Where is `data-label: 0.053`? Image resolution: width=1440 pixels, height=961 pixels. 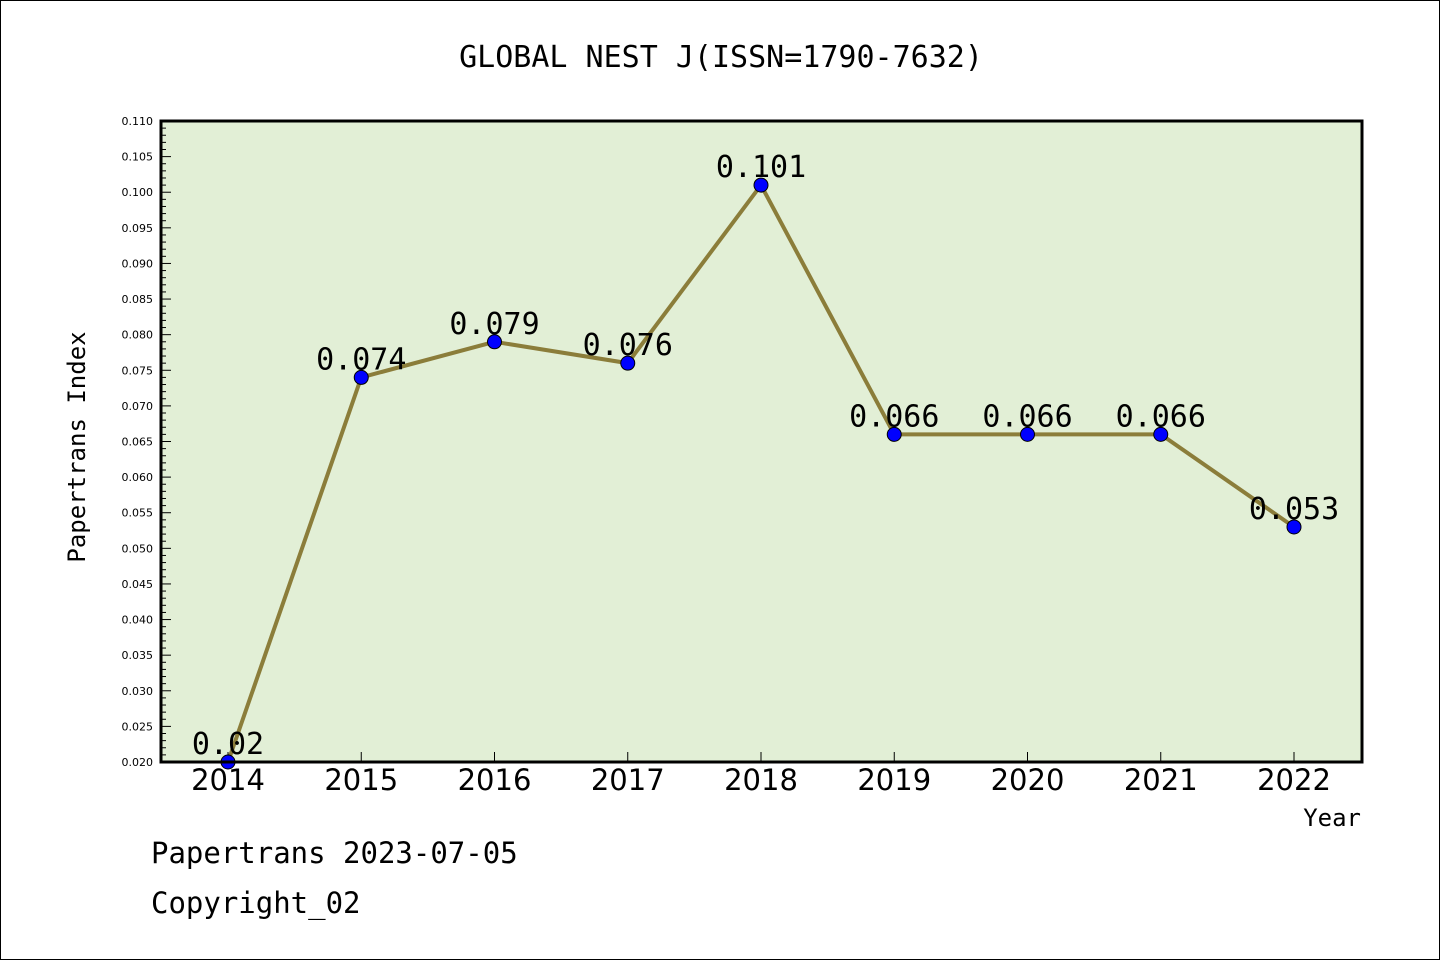
data-label: 0.053 is located at coordinates (1294, 509).